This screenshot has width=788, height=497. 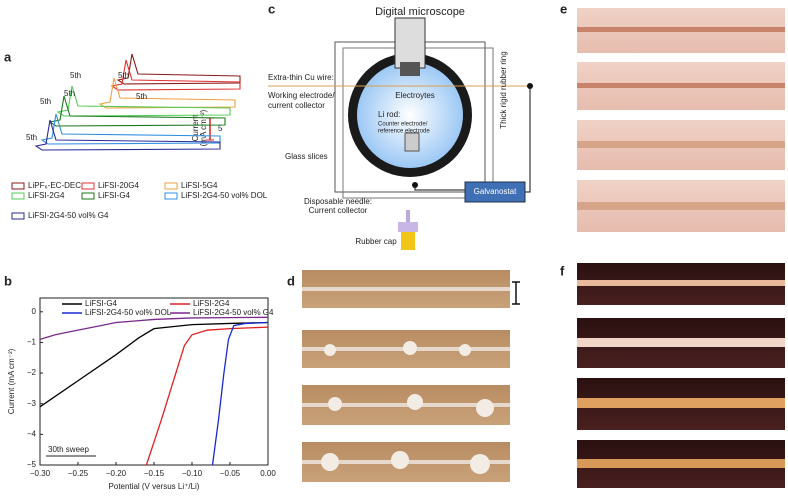 What do you see at coordinates (11, 381) in the screenshot?
I see `y-axis-label: Current (mA cm⁻²)` at bounding box center [11, 381].